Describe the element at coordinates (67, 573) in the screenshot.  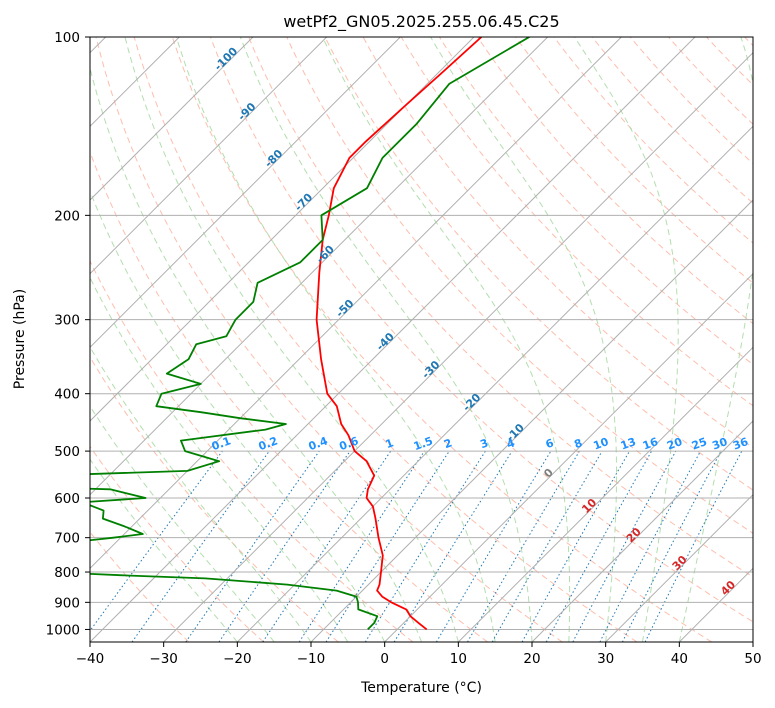
I see `y-tick-label: 800` at that location.